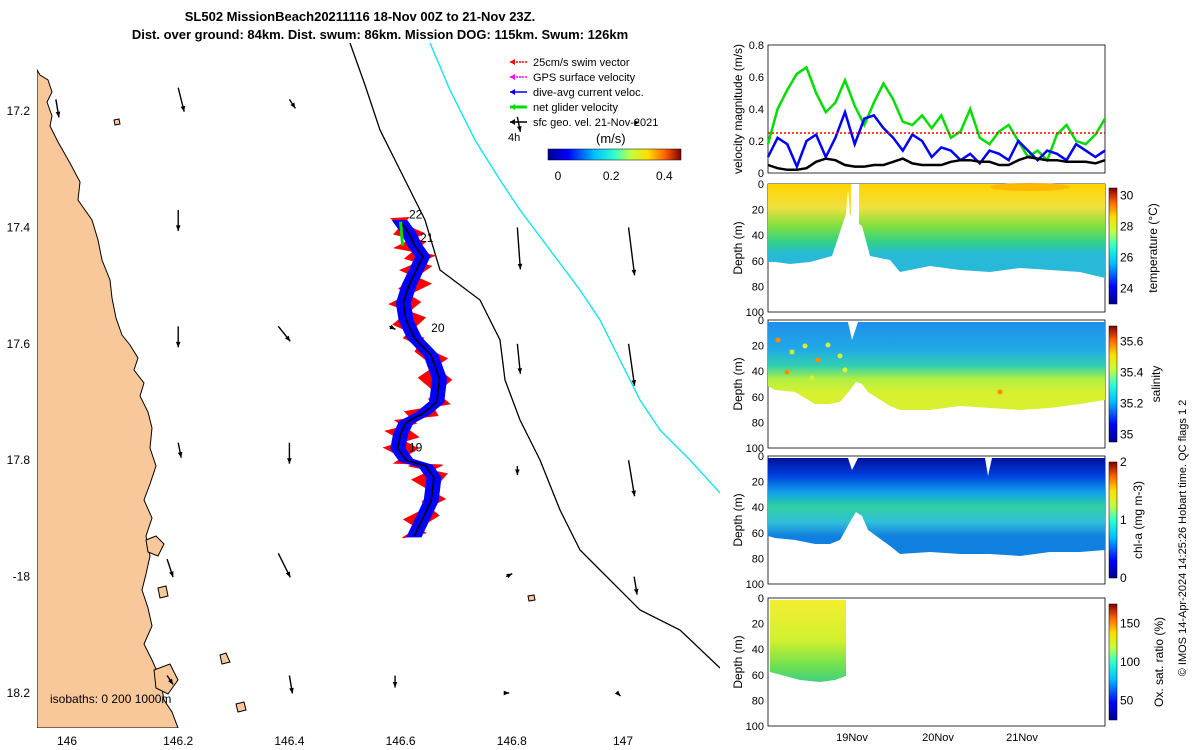 Image resolution: width=1200 pixels, height=750 pixels. What do you see at coordinates (1123, 462) in the screenshot?
I see `colorbar-tick-label: 2` at bounding box center [1123, 462].